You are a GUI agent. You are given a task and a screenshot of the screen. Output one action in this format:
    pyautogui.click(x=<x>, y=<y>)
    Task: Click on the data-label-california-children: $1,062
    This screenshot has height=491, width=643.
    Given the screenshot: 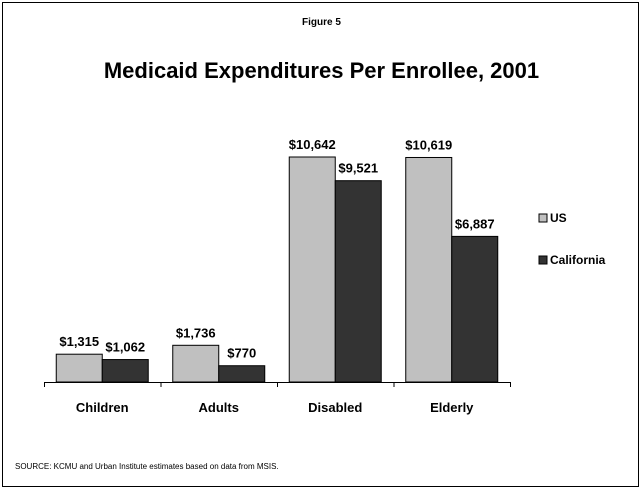 What is the action you would take?
    pyautogui.click(x=125, y=347)
    